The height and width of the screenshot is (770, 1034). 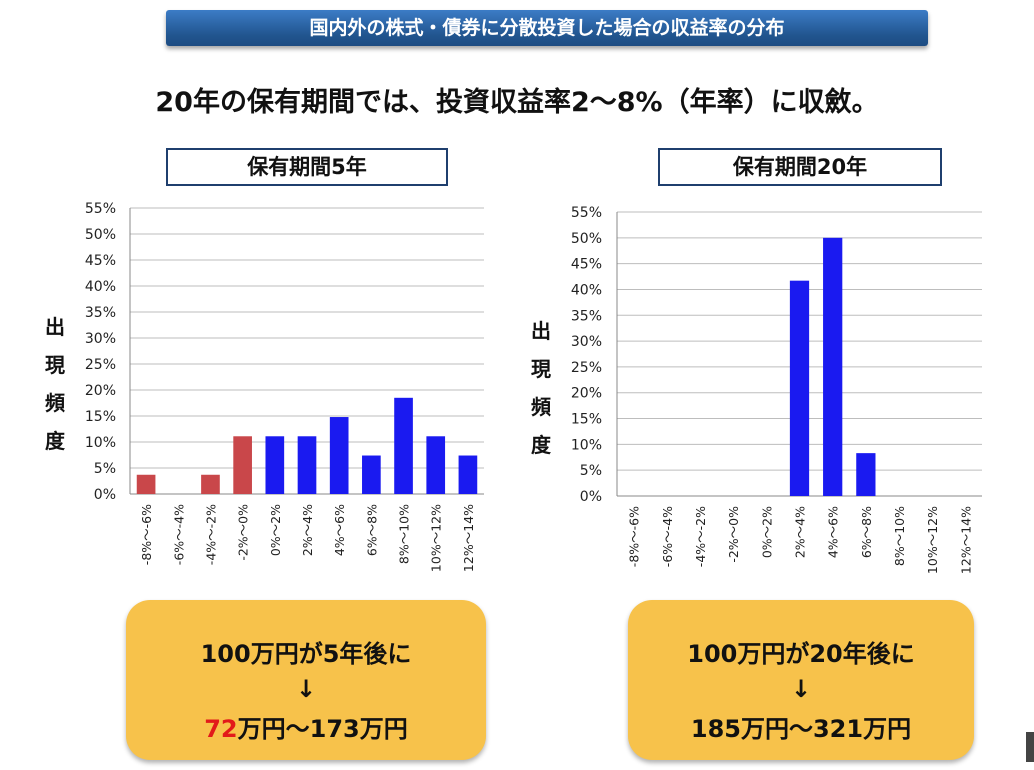 I want to click on result-low-value: 72, so click(x=221, y=729).